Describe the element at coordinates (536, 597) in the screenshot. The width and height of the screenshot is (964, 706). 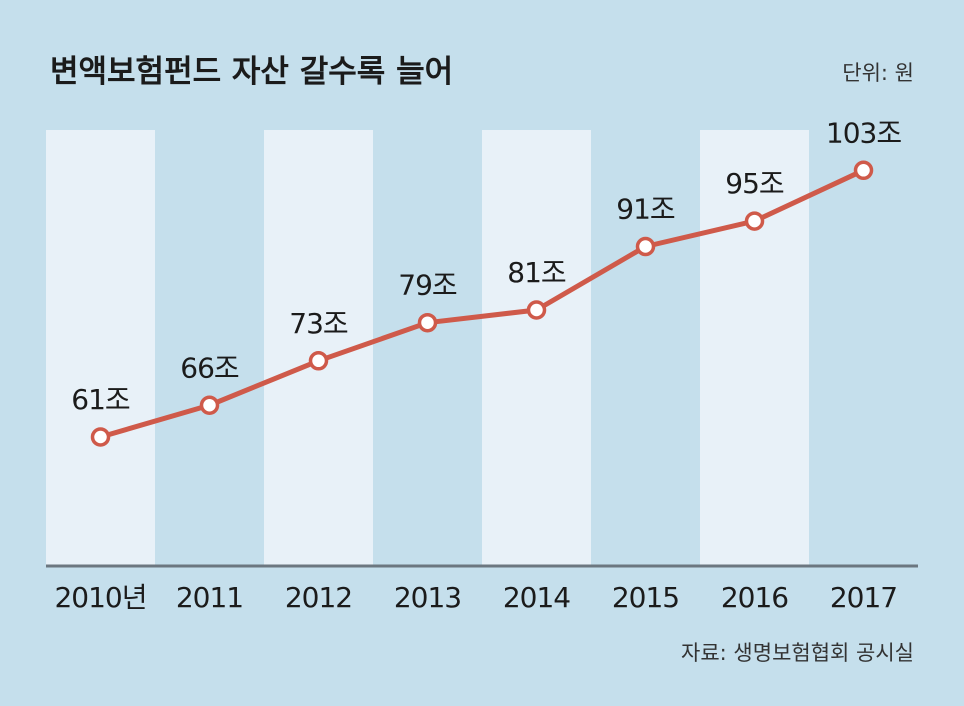
I see `x-tick-label: 2014` at that location.